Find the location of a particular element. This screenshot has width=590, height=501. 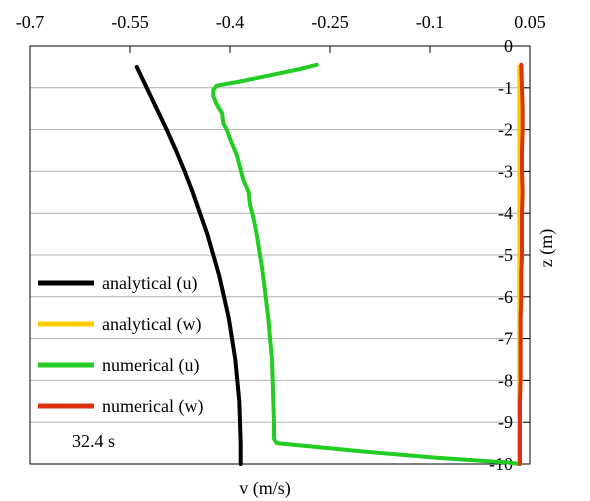

y-tick-label: -6 is located at coordinates (505, 297).